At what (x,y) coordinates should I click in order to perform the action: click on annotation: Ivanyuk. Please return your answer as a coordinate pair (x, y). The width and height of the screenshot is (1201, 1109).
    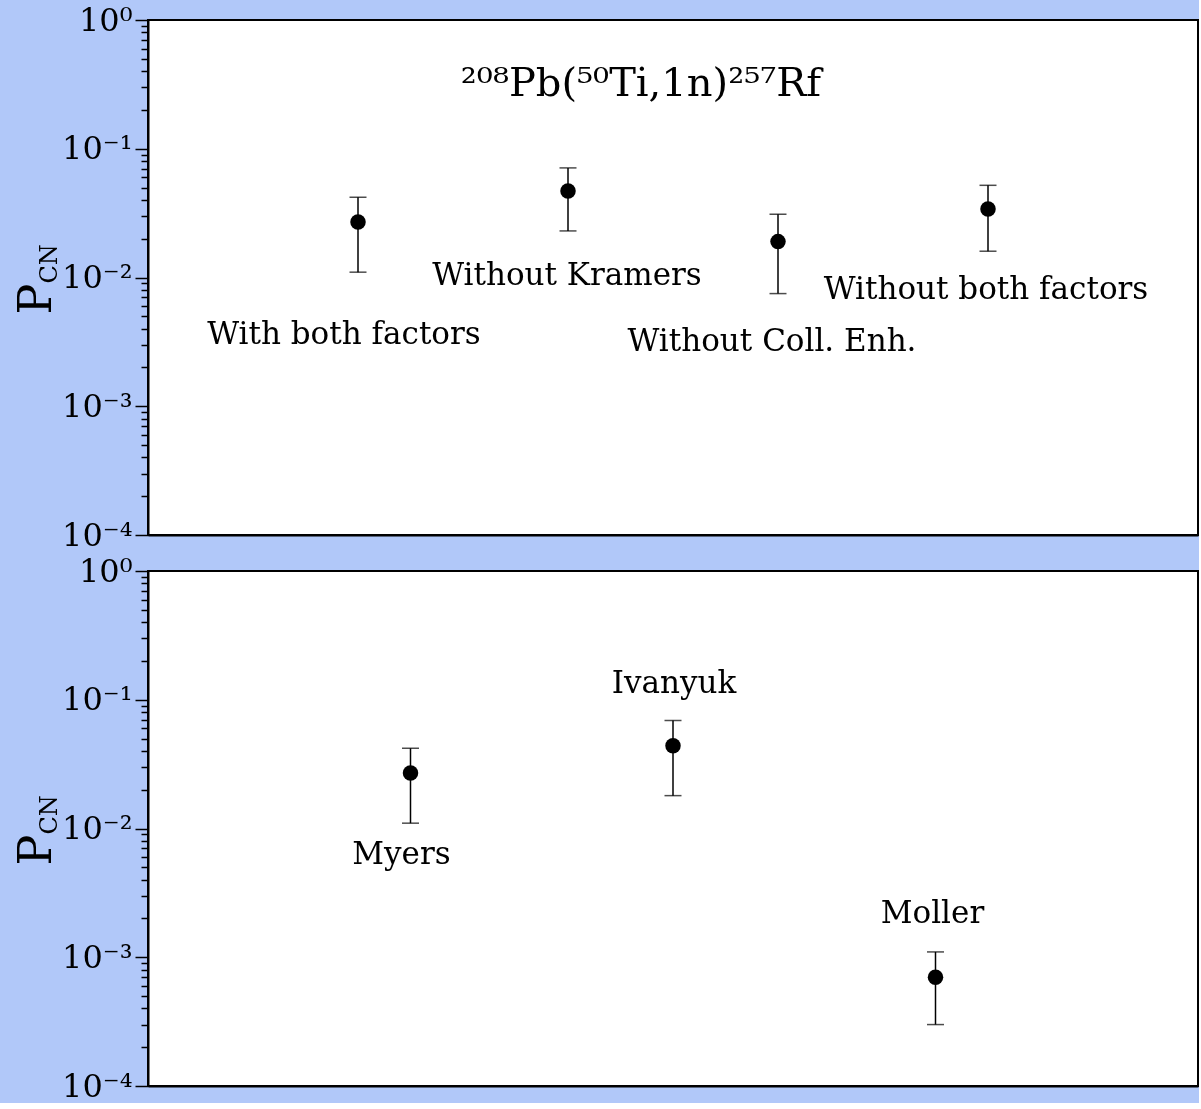
    Looking at the image, I should click on (674, 681).